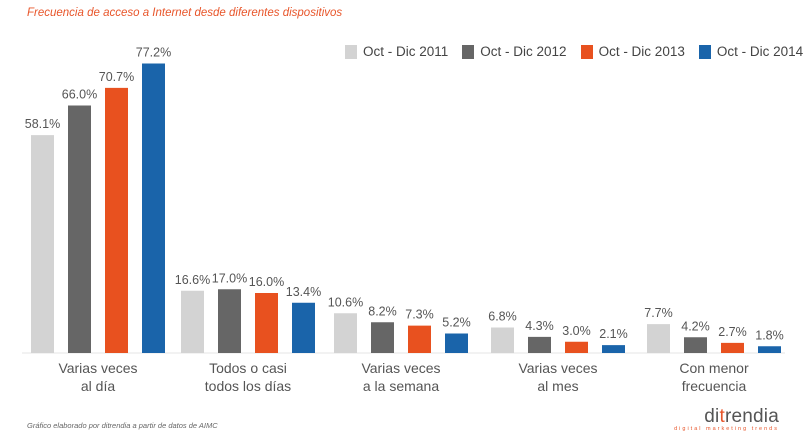 This screenshot has height=439, width=805. Describe the element at coordinates (97, 377) in the screenshot. I see `category-label: Varias veces al día` at that location.